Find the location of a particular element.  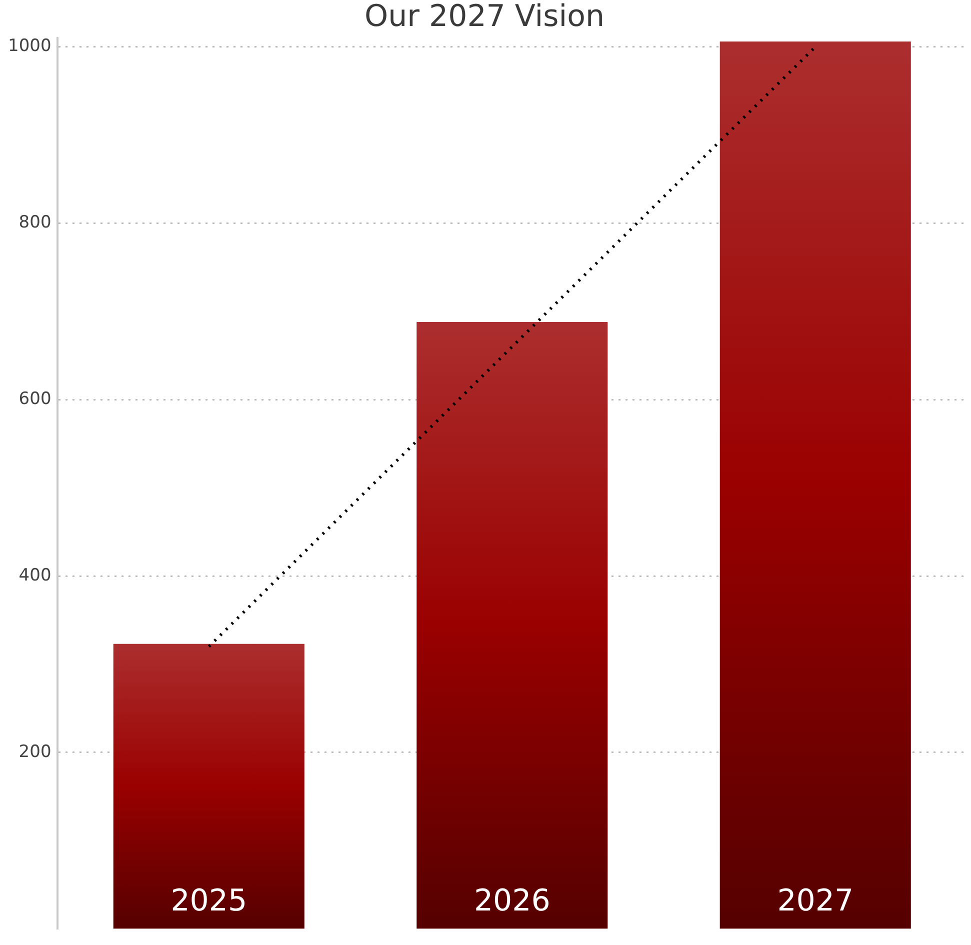

y-tick-label: 800 is located at coordinates (35, 222).